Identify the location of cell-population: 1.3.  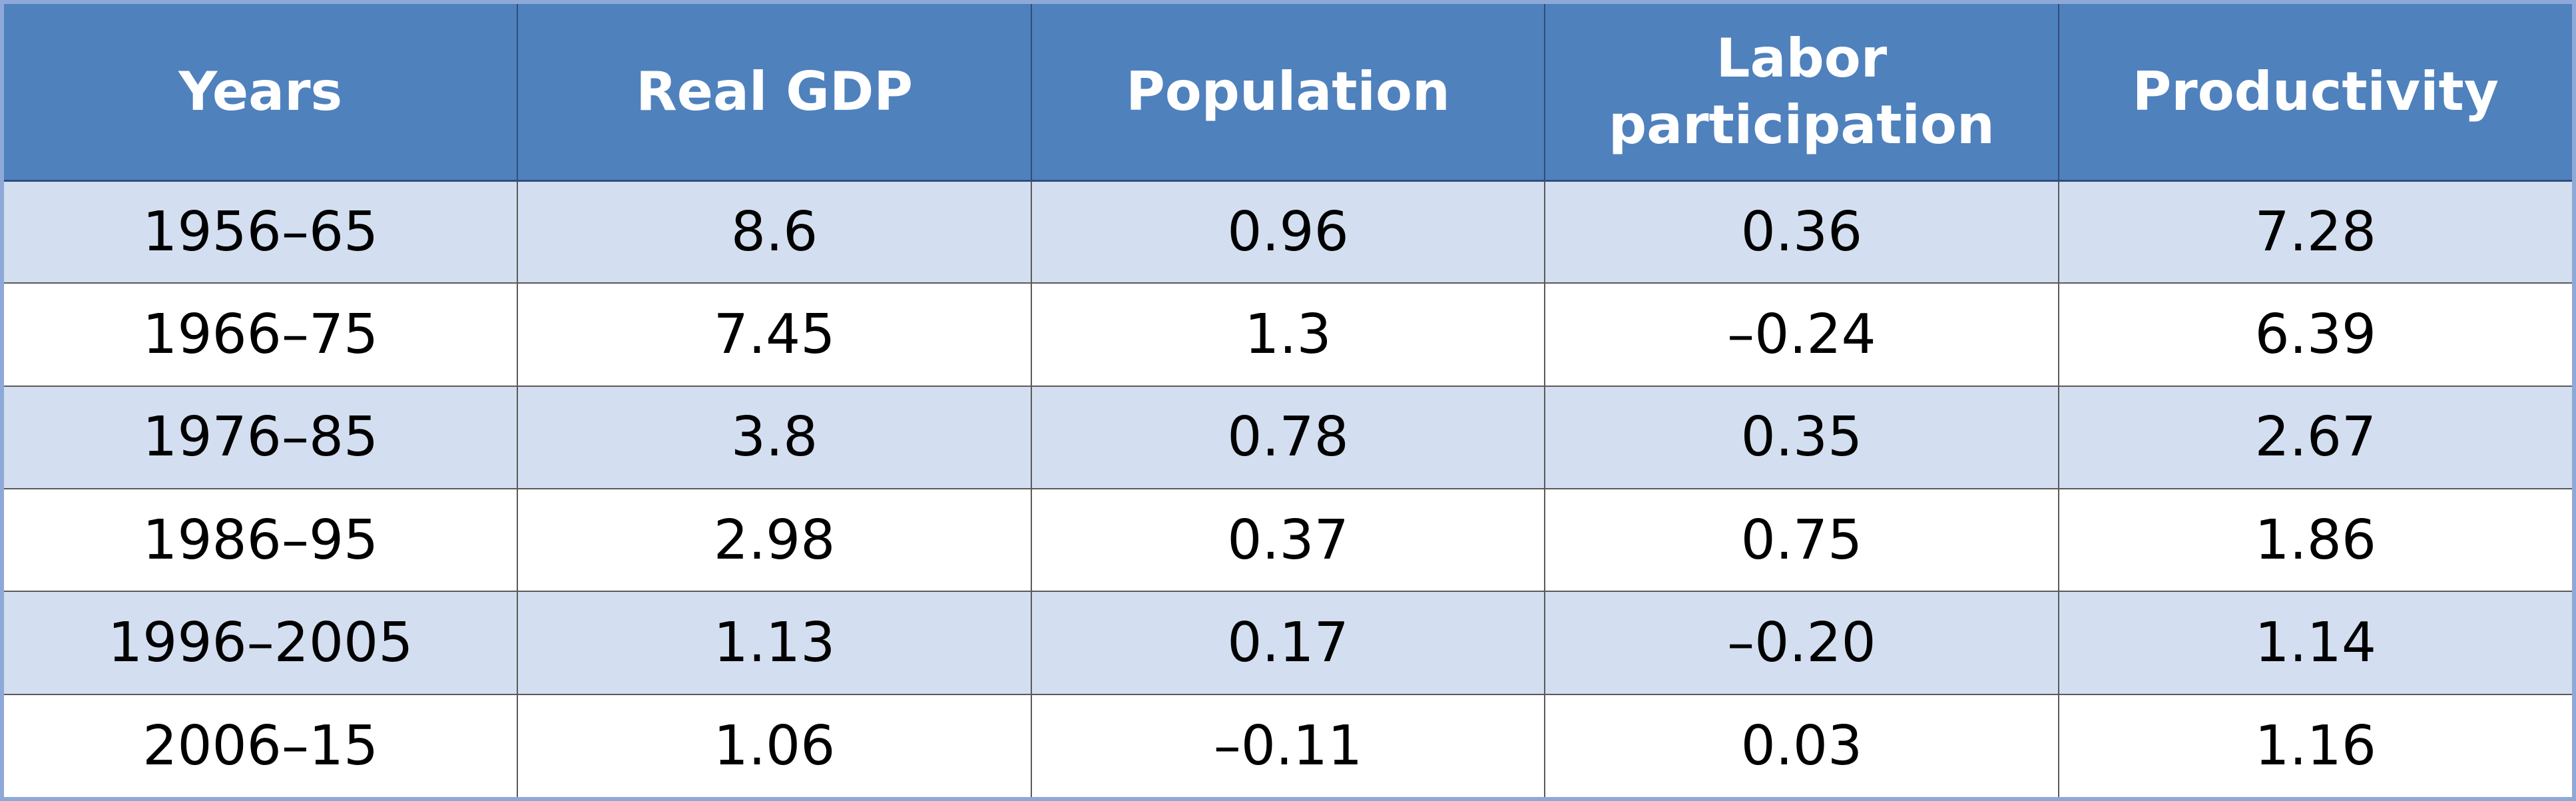
(1288, 334).